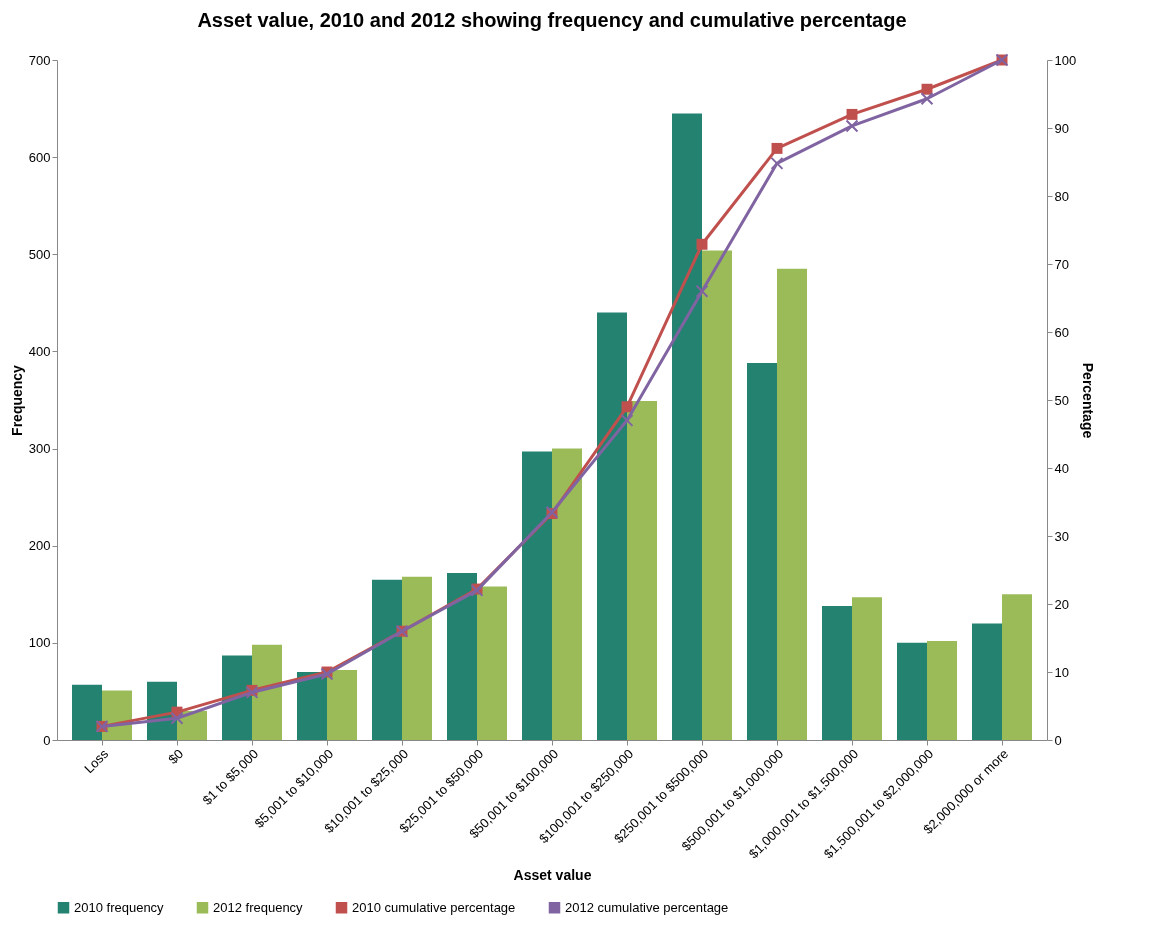  I want to click on y2-tick-label: 60, so click(1061, 332).